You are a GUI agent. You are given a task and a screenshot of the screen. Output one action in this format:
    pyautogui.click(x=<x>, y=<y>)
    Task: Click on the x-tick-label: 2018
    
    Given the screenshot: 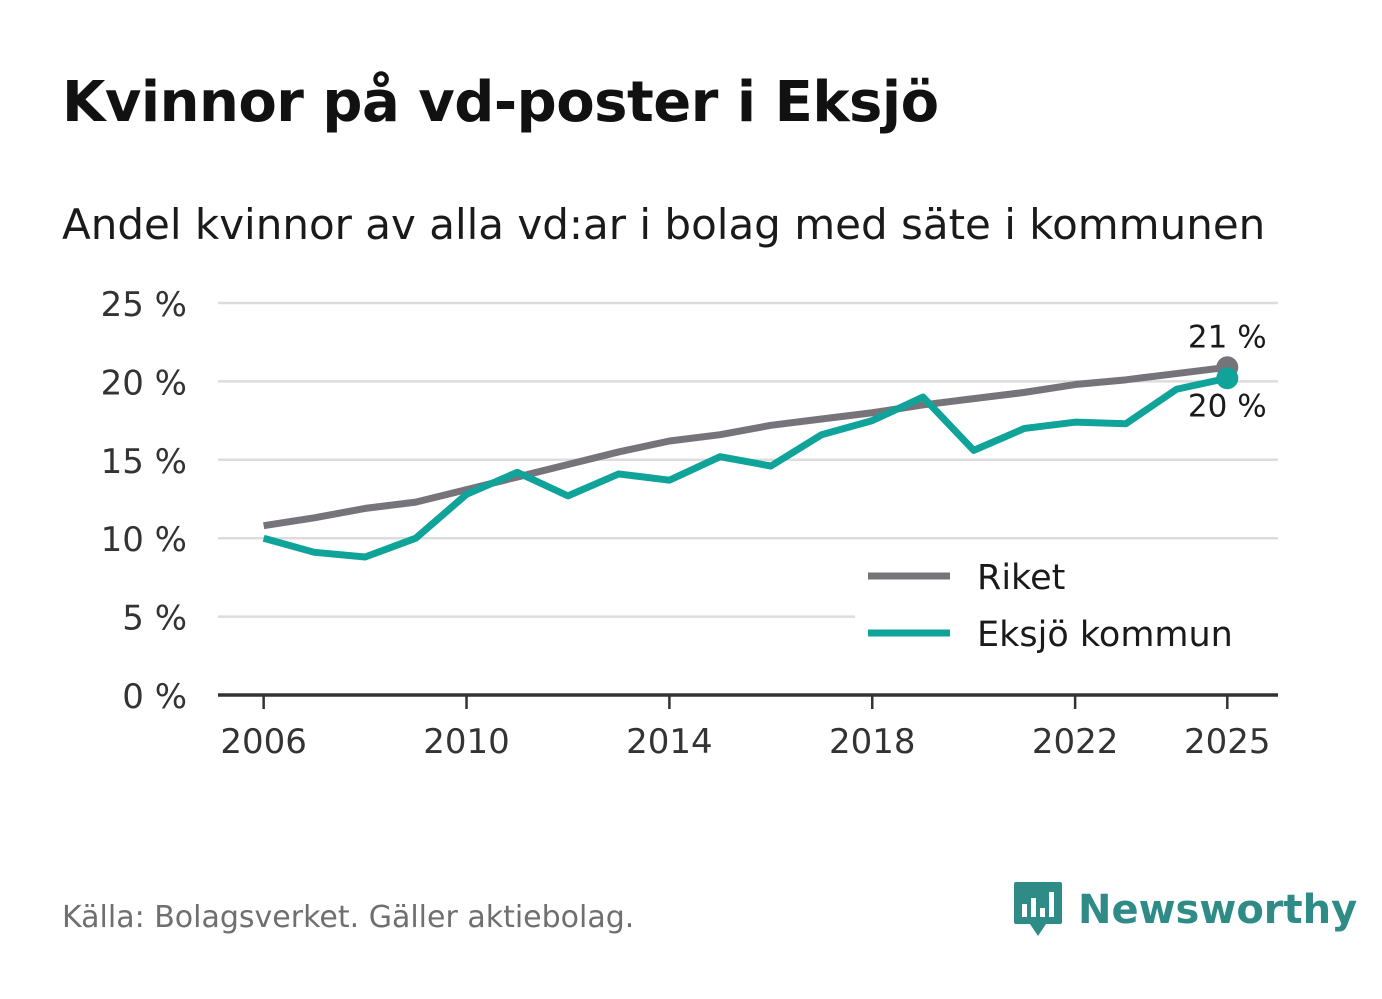 What is the action you would take?
    pyautogui.click(x=872, y=742)
    